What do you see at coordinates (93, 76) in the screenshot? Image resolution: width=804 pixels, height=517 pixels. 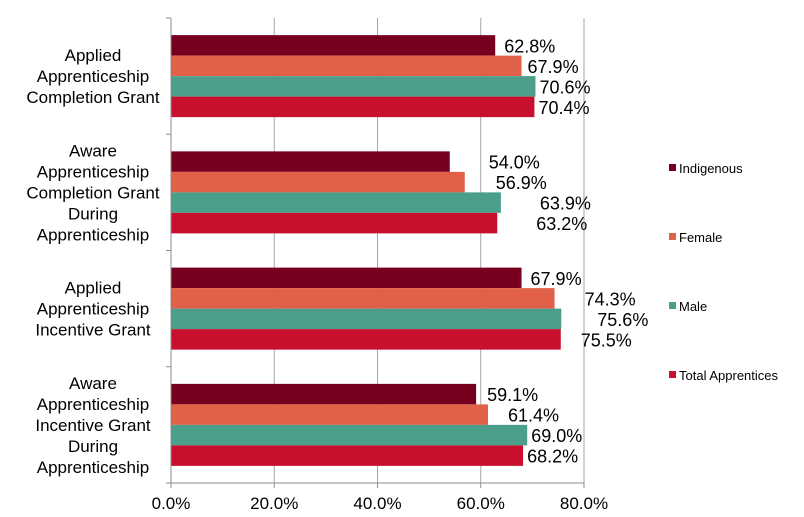 I see `category-label: Applied Apprenticeship Completion Grant` at bounding box center [93, 76].